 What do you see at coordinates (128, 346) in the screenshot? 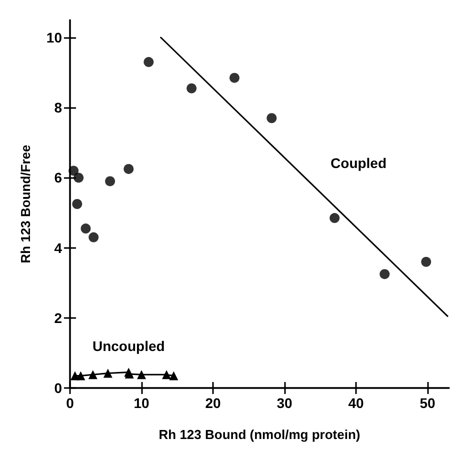
I see `series-label: Uncoupled` at bounding box center [128, 346].